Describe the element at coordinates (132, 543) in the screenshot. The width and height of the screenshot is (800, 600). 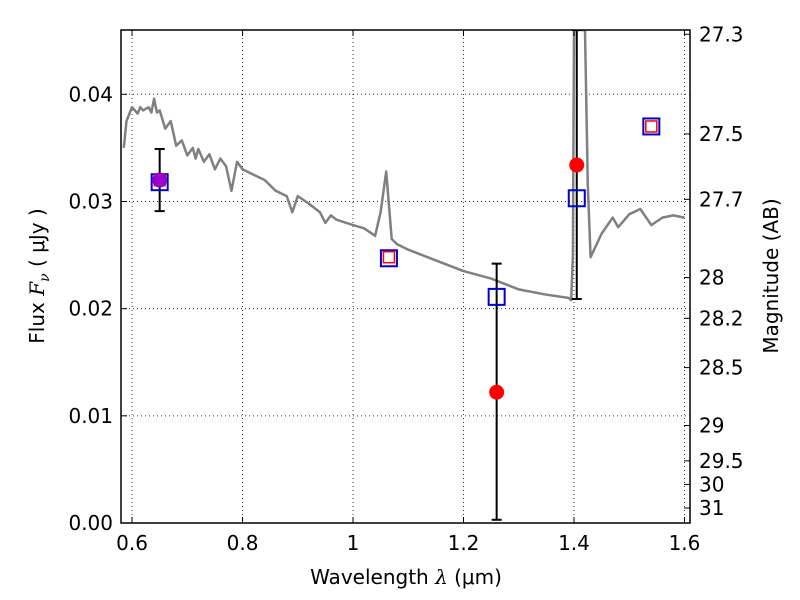
I see `x-tick-label: 0.6` at that location.